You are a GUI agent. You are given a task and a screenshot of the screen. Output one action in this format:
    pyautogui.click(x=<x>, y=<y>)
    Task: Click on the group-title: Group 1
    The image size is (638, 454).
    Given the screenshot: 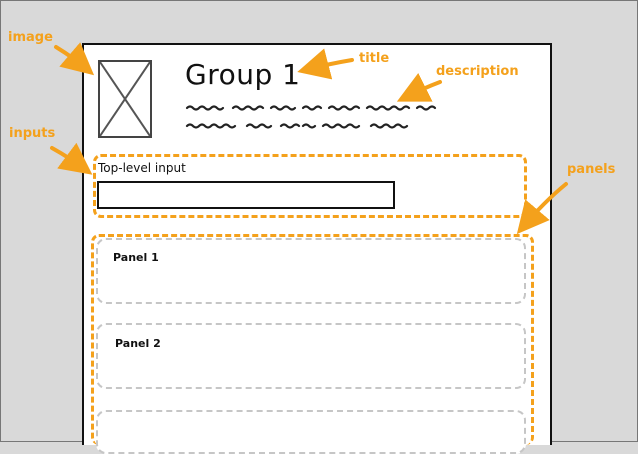 What is the action you would take?
    pyautogui.click(x=243, y=74)
    